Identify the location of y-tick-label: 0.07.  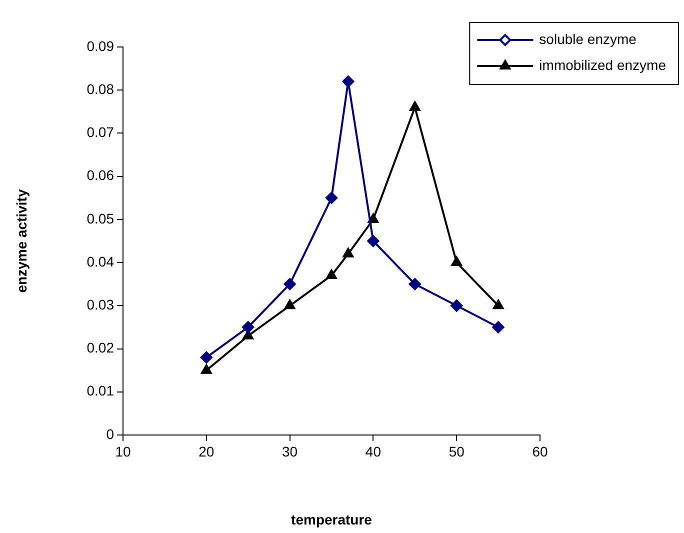
(100, 132).